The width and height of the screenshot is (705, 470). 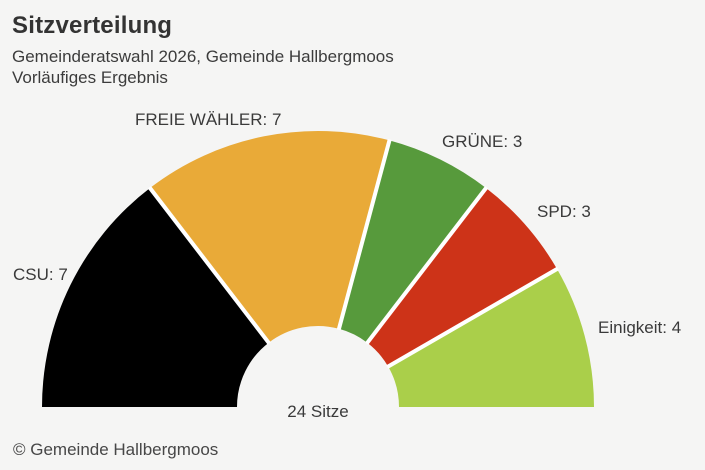 I want to click on segment-label-csu: CSU: 7, so click(x=40, y=274).